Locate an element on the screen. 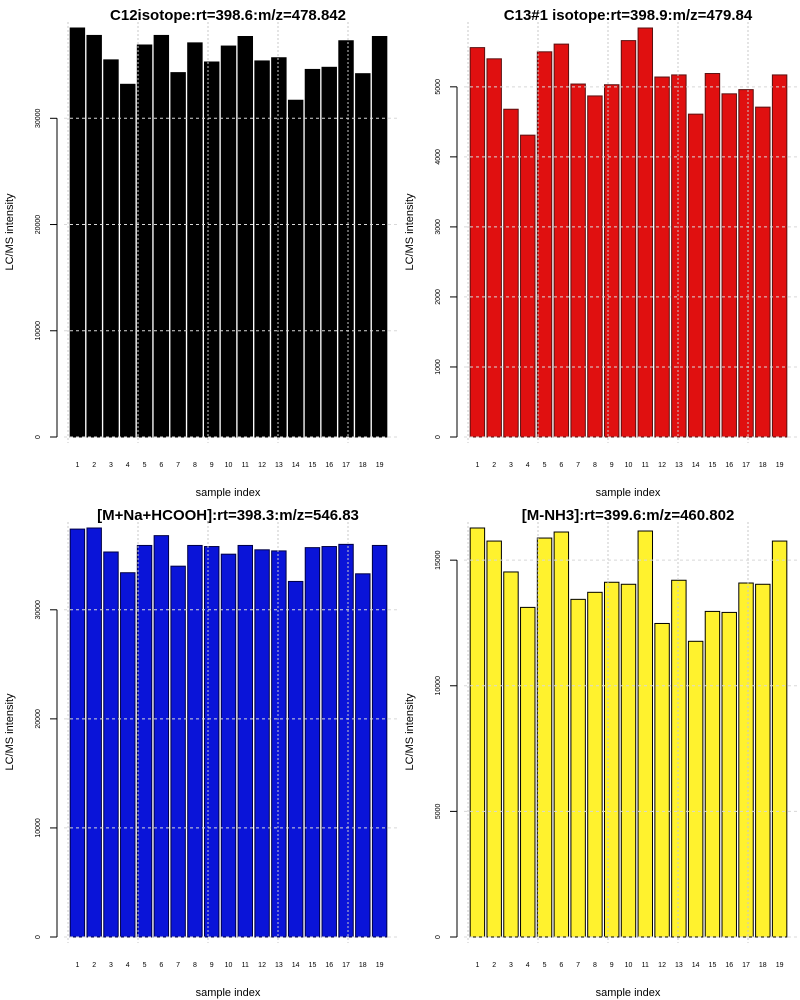 This screenshot has height=1000, width=800. y-tick-label: 4000 is located at coordinates (438, 157).